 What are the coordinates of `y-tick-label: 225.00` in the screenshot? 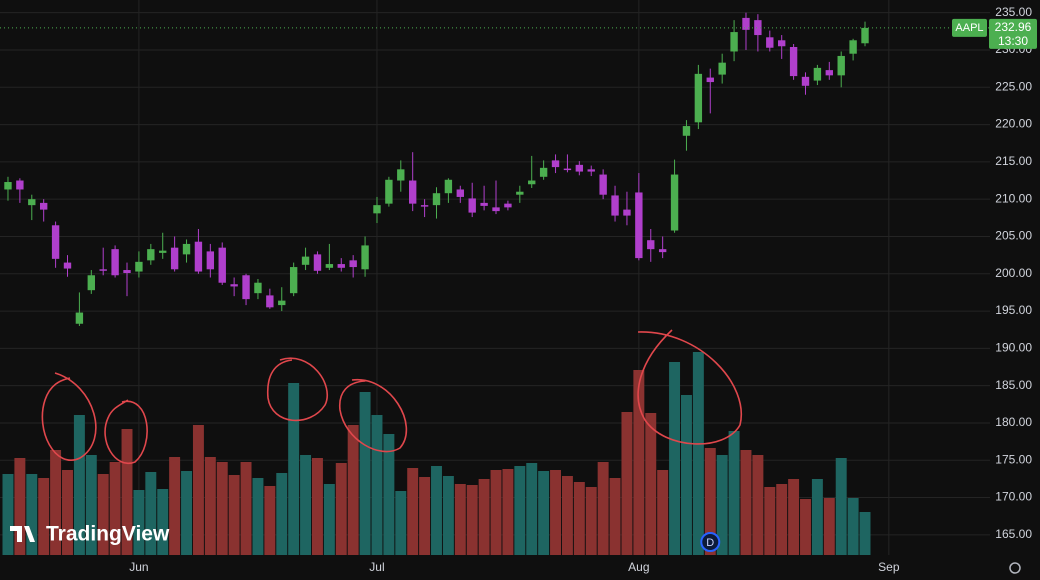 It's located at (1013, 86).